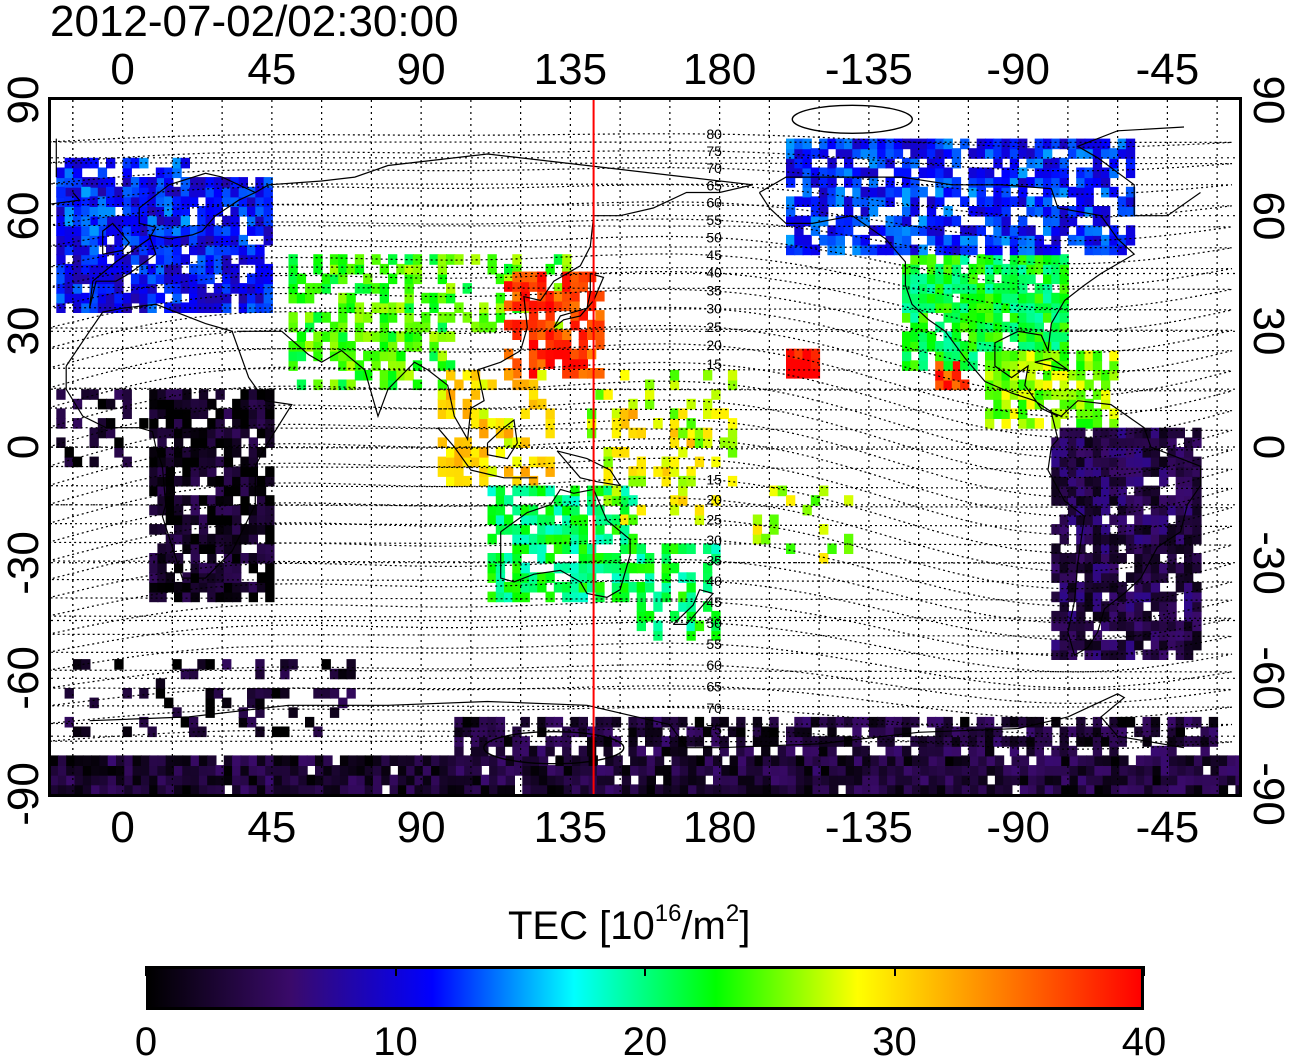 Image resolution: width=1292 pixels, height=1064 pixels. Describe the element at coordinates (714, 291) in the screenshot. I see `magnetic-latitude-label: 35` at that location.